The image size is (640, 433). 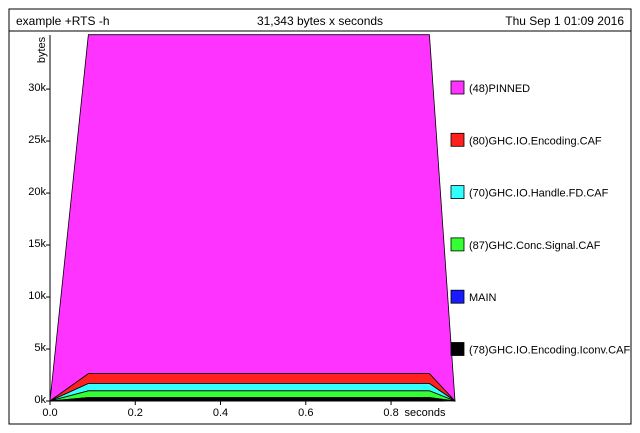 What do you see at coordinates (390, 413) in the screenshot?
I see `x-tick-label: 0.8` at bounding box center [390, 413].